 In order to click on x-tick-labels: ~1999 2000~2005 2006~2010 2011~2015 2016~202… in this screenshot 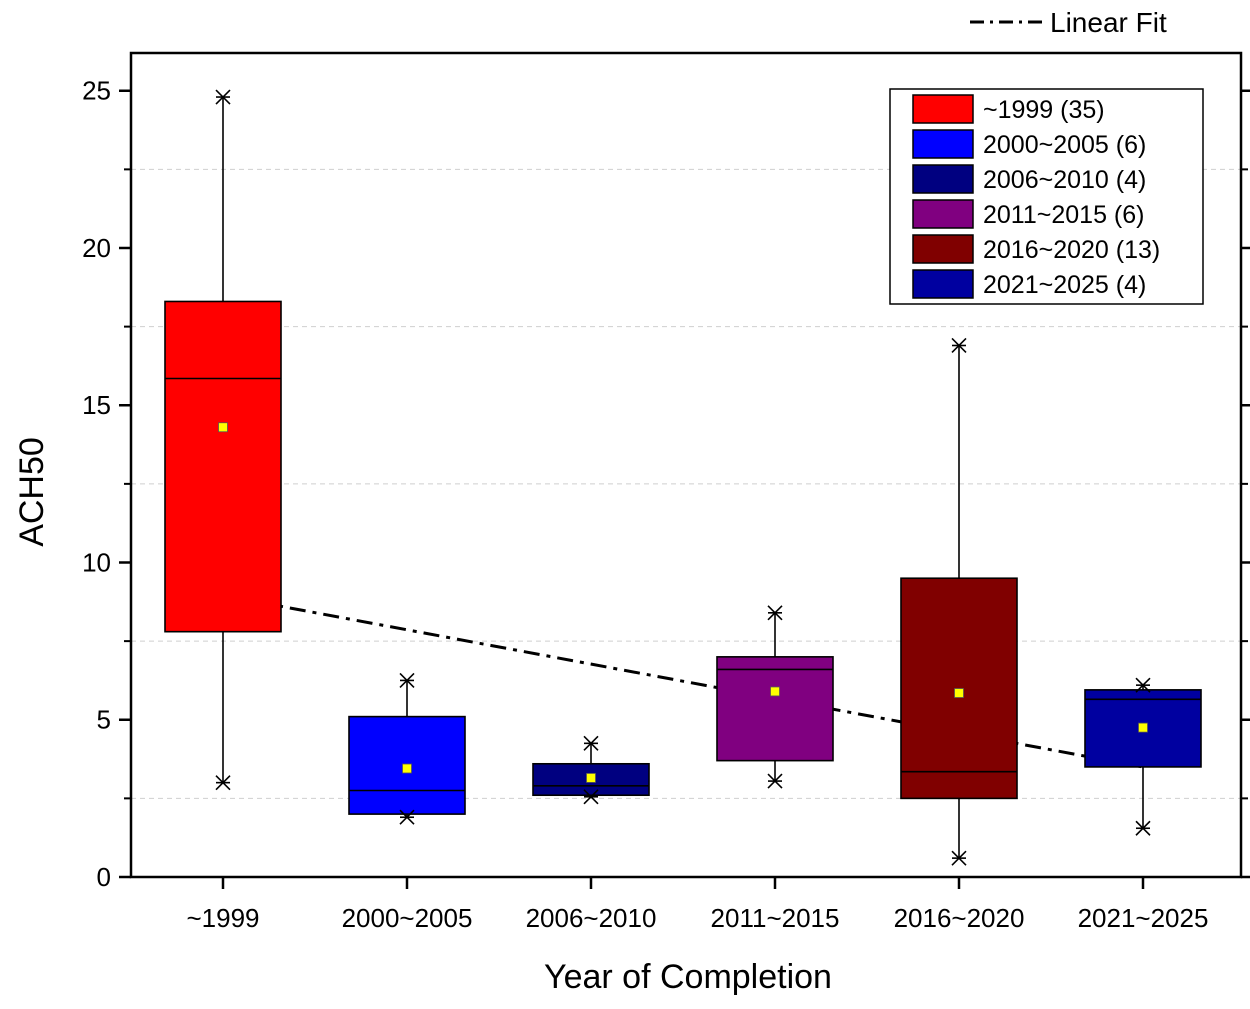, I will do `click(697, 918)`.